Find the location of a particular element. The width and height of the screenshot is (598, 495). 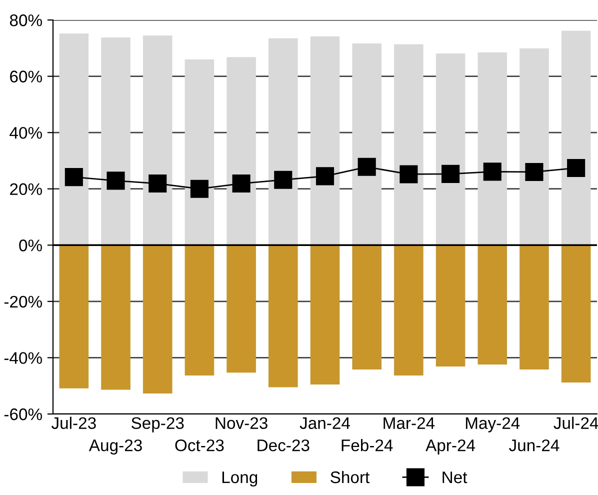

y-tick-label: 80% is located at coordinates (26, 20).